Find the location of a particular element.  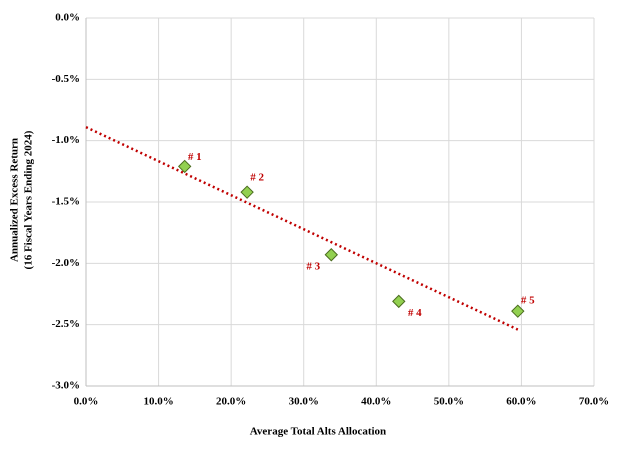

point-label: # 3 is located at coordinates (313, 266).